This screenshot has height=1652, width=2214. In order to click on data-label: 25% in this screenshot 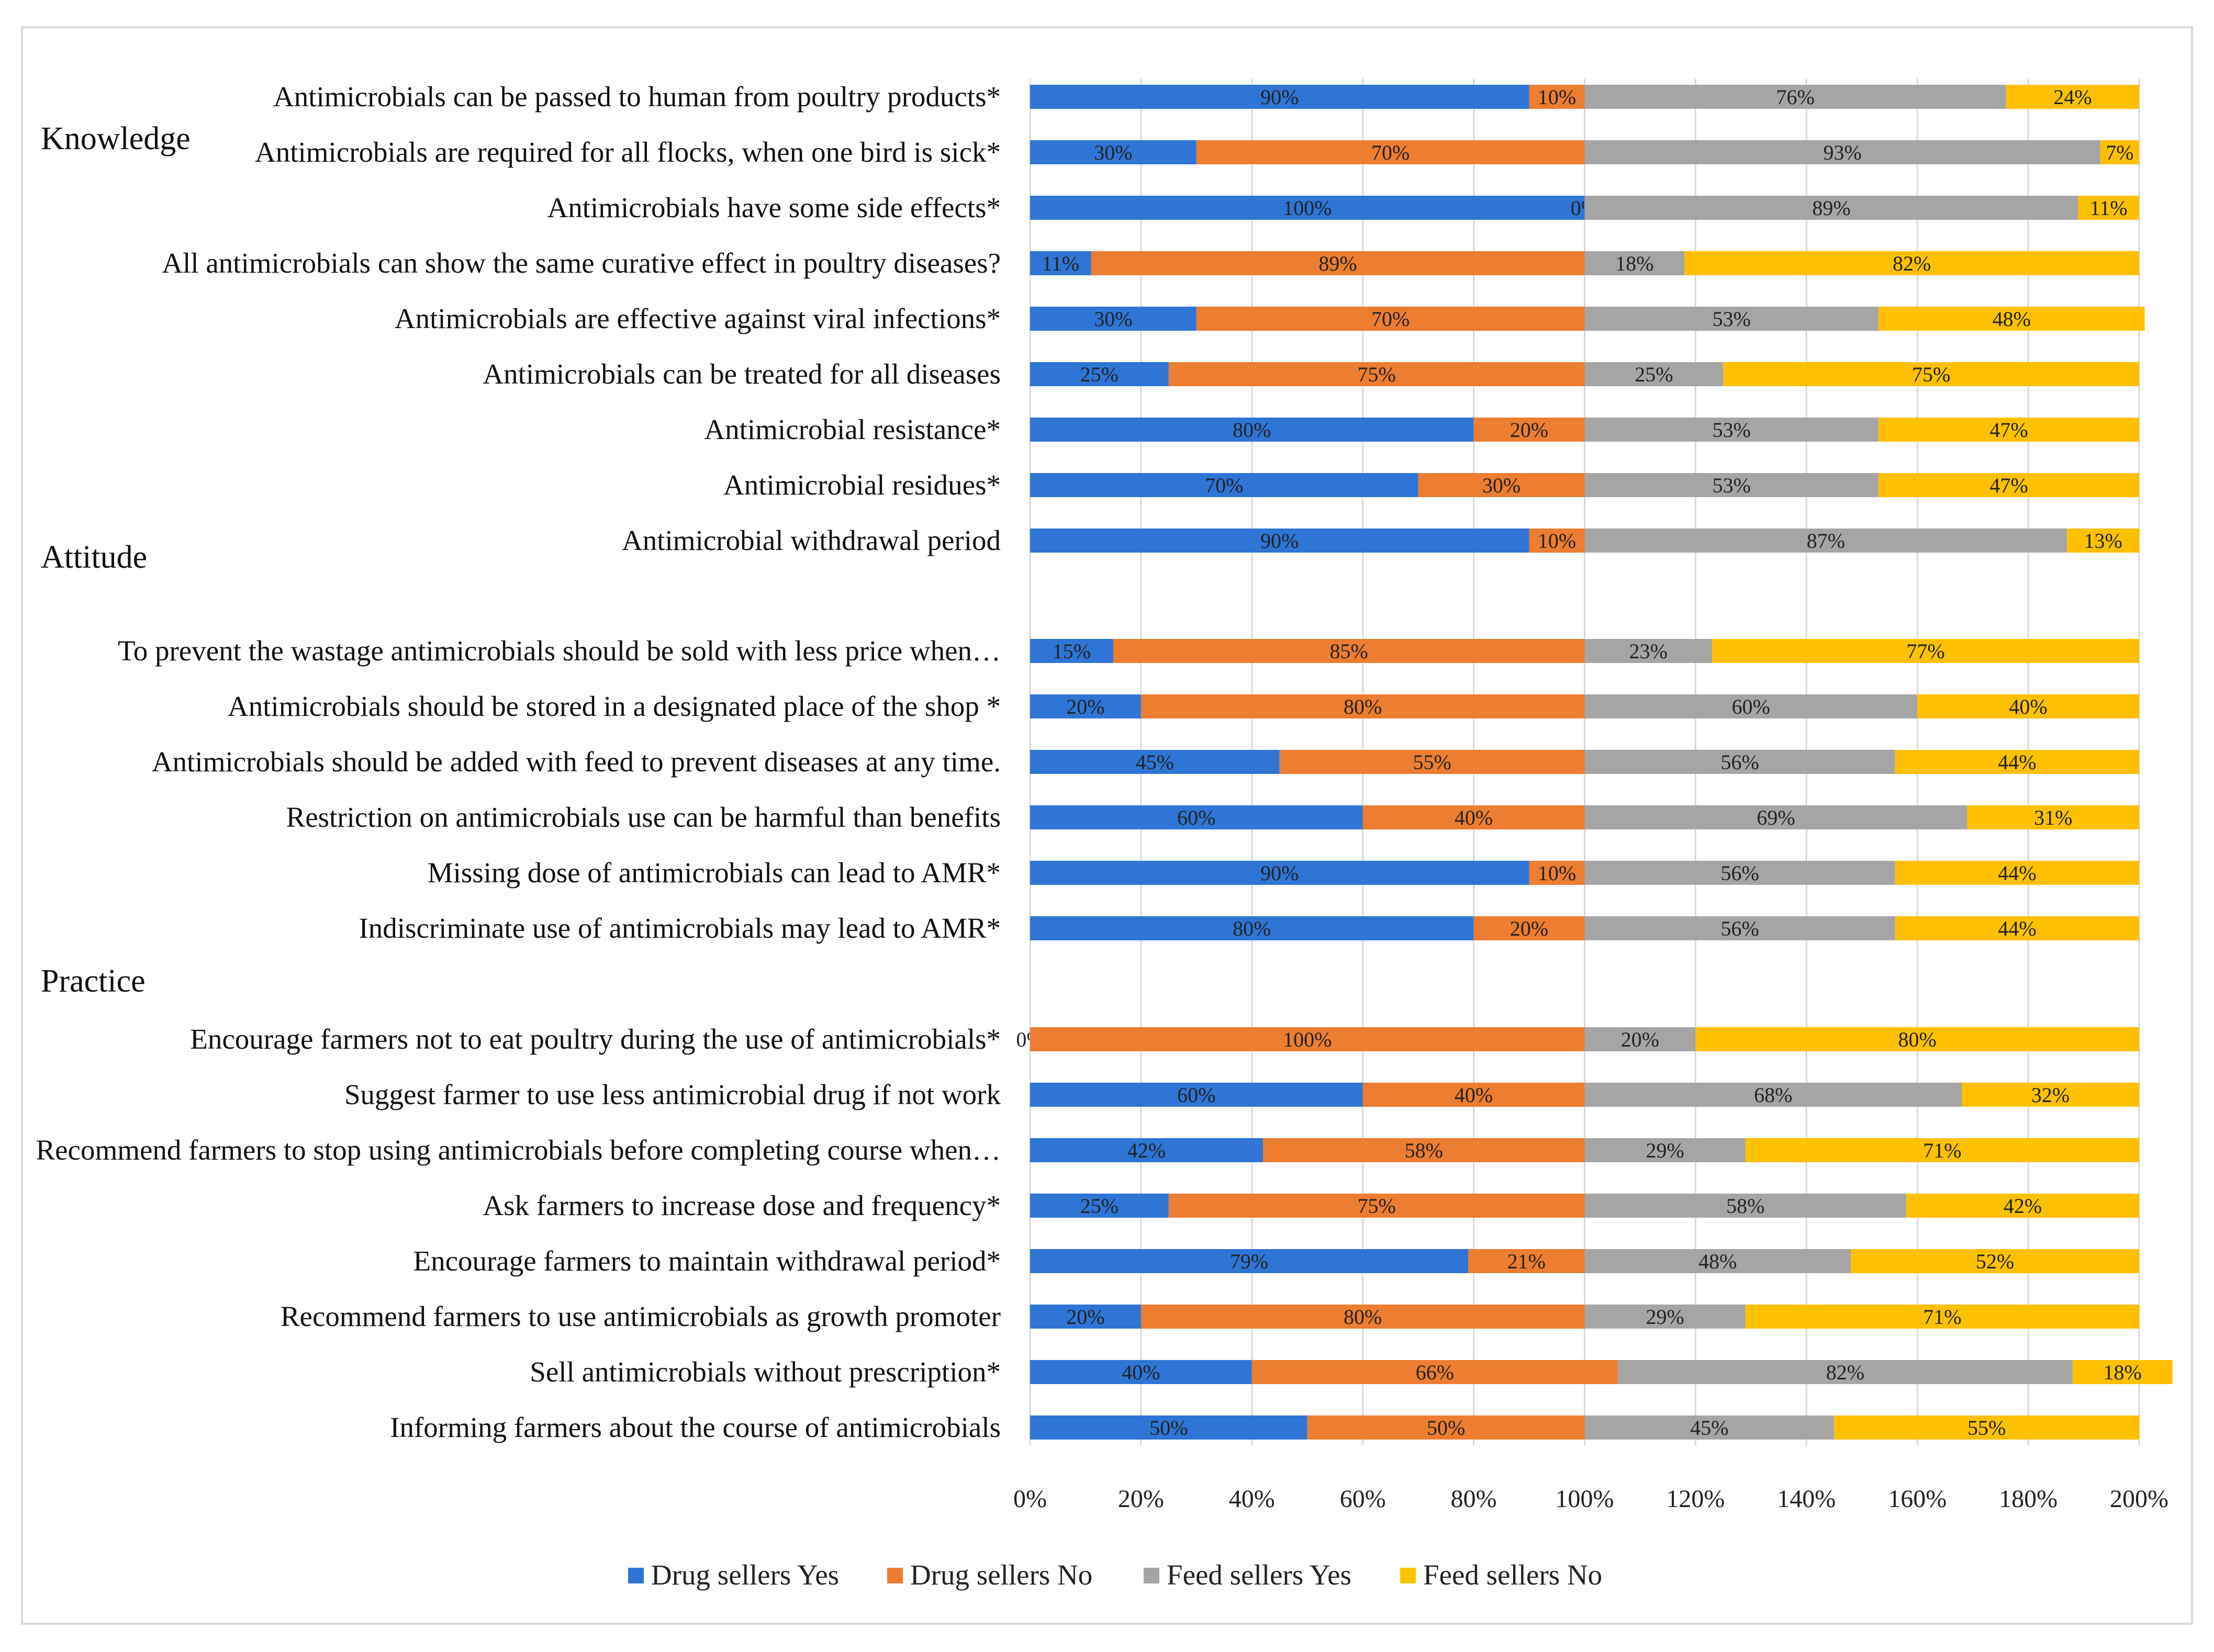, I will do `click(1654, 374)`.